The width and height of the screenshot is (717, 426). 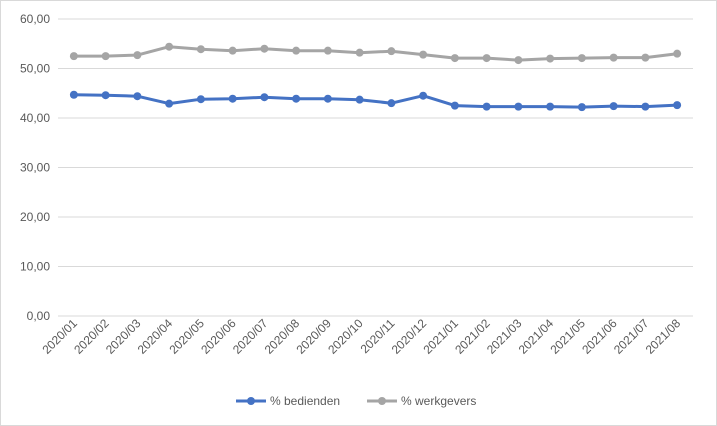 I want to click on y-tick-label: 0,00, so click(x=39, y=316).